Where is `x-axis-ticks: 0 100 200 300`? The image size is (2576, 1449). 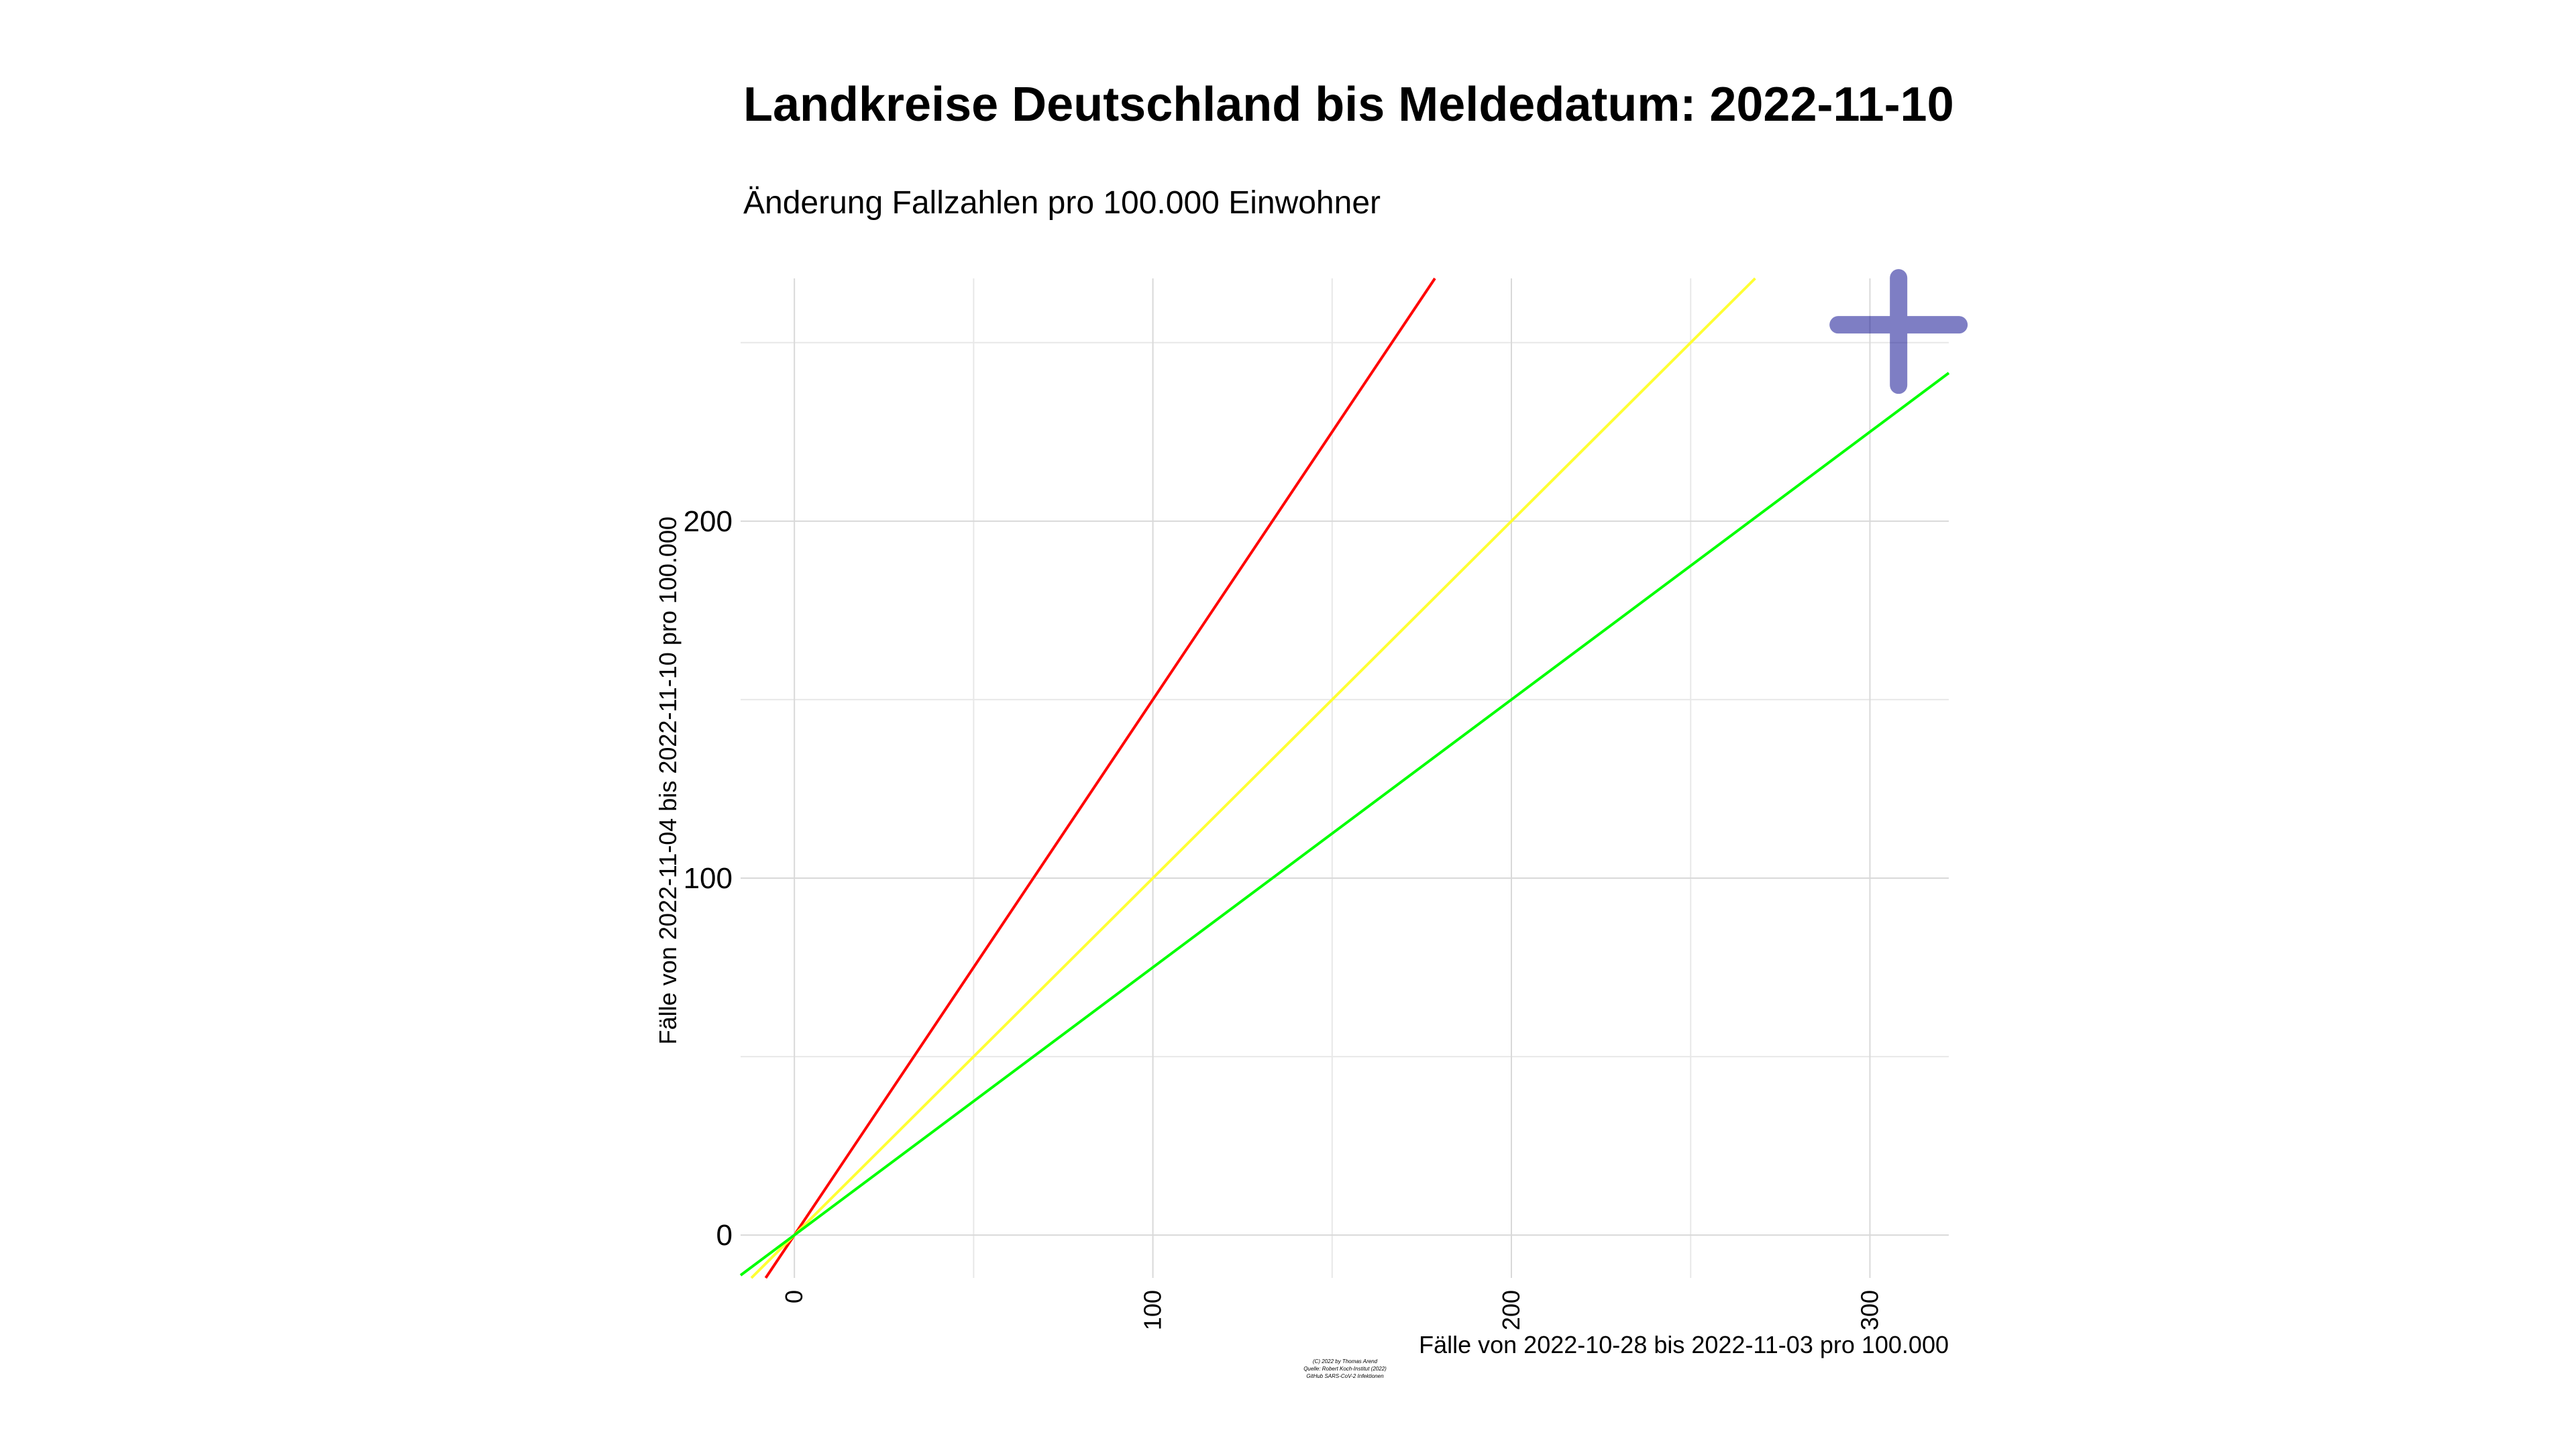
x-axis-ticks: 0 100 200 300 is located at coordinates (1331, 1310).